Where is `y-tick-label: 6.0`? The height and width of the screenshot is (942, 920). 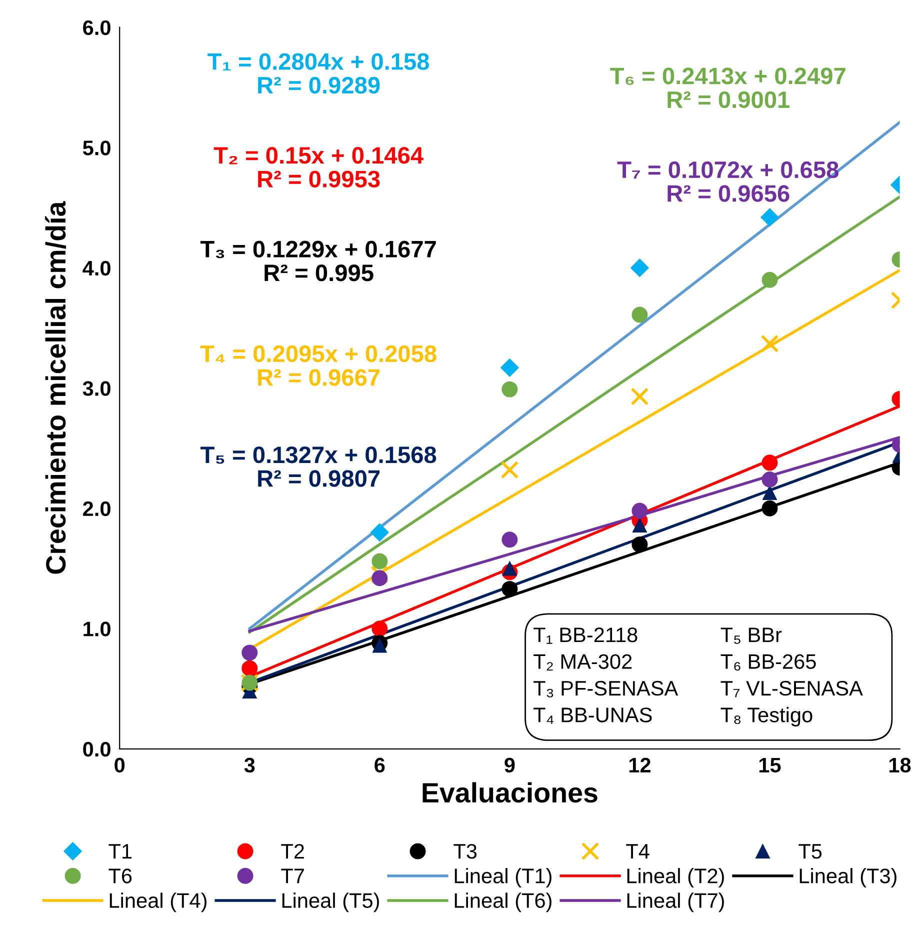
y-tick-label: 6.0 is located at coordinates (96, 28).